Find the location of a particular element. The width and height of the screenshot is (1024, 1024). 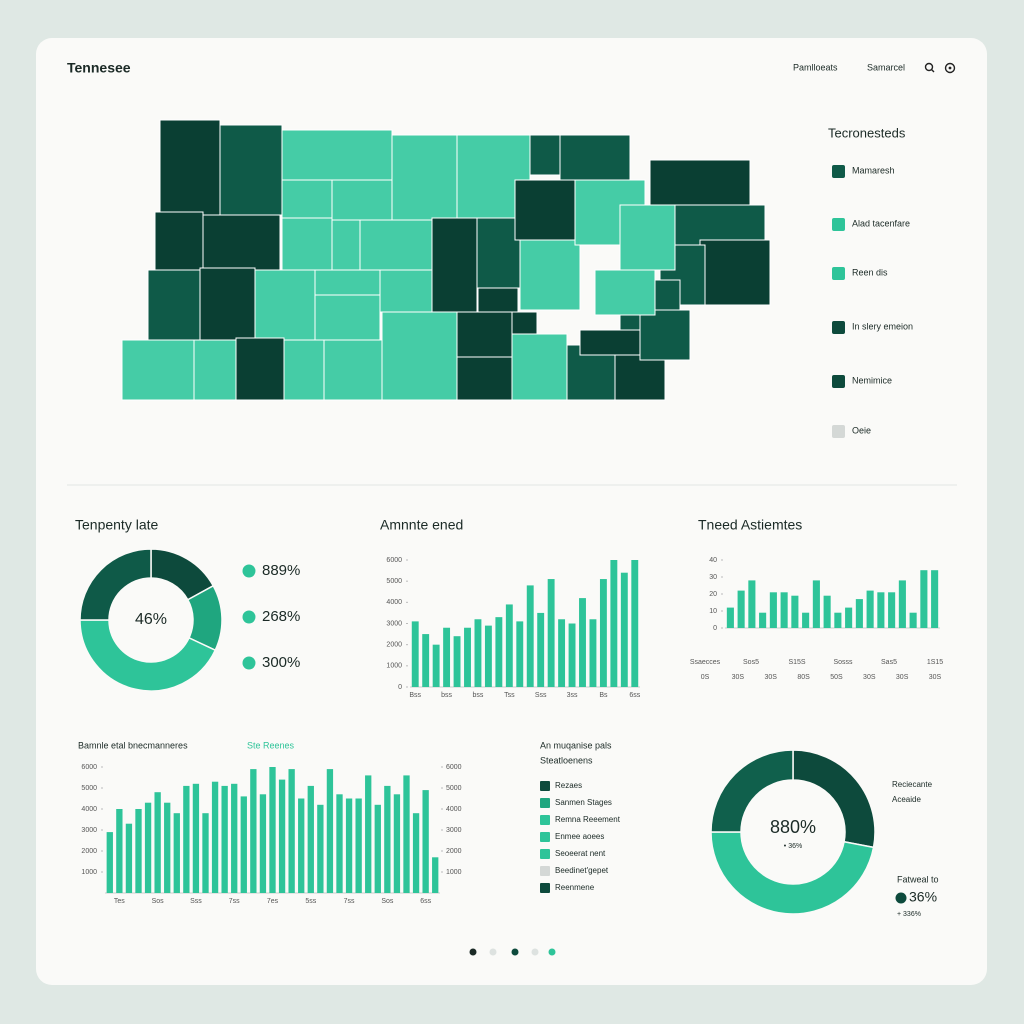

y2-tick-label: 5000 is located at coordinates (454, 788).